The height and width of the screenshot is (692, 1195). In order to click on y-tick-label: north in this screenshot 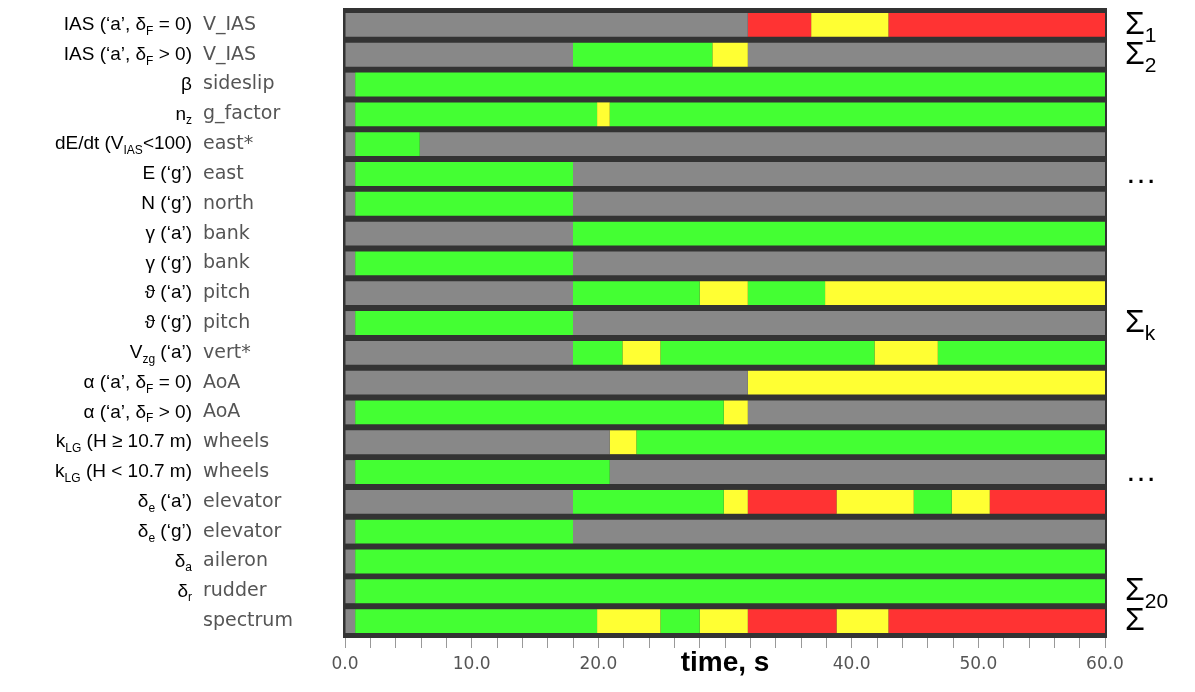, I will do `click(228, 201)`.